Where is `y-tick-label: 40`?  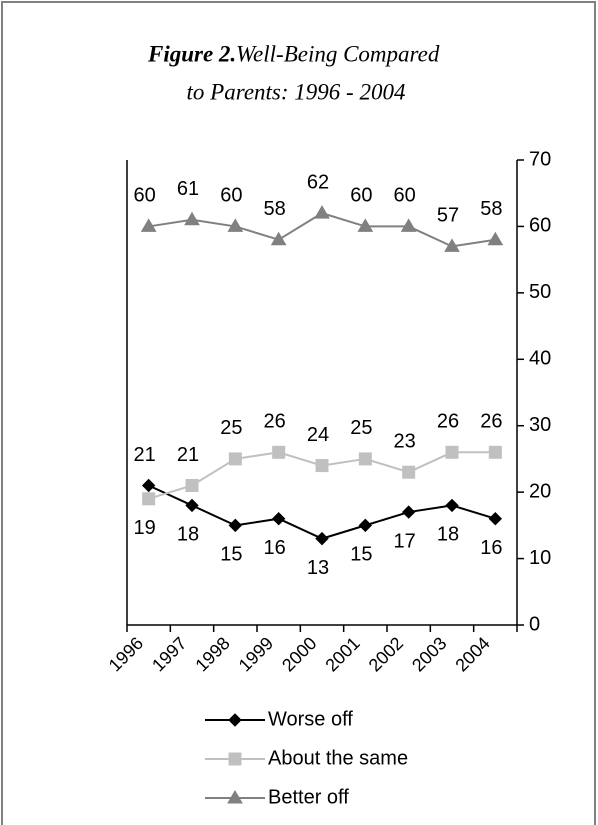 y-tick-label: 40 is located at coordinates (540, 359).